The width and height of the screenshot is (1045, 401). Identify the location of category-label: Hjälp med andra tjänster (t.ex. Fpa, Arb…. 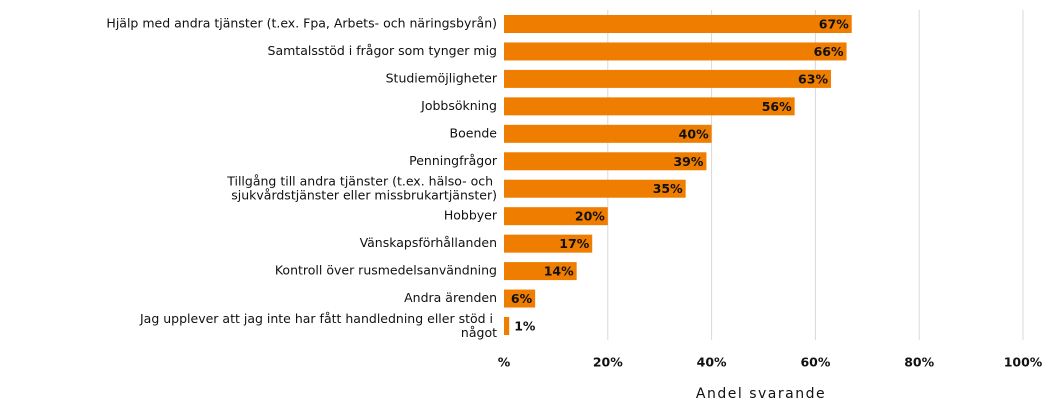
(301, 23).